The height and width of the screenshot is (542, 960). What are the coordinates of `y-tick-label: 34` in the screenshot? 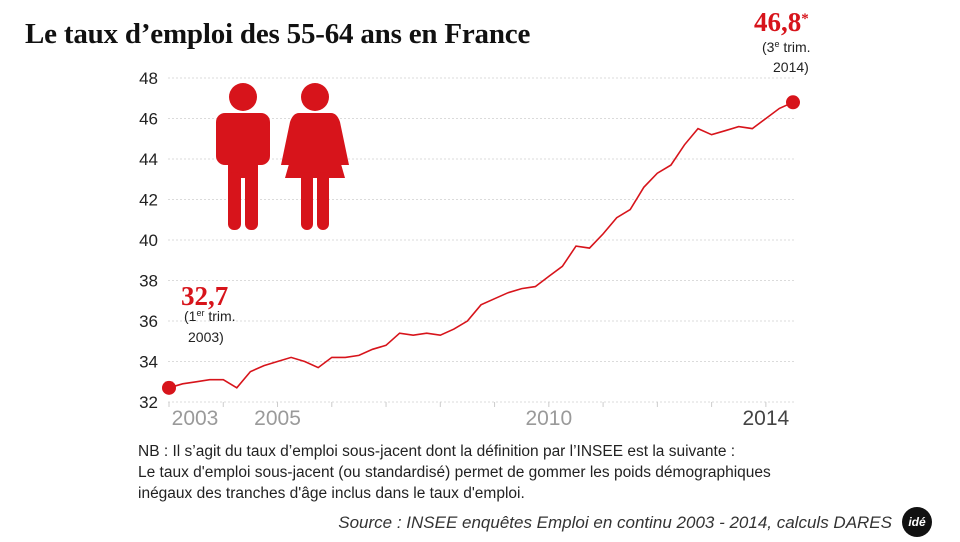 It's located at (148, 362).